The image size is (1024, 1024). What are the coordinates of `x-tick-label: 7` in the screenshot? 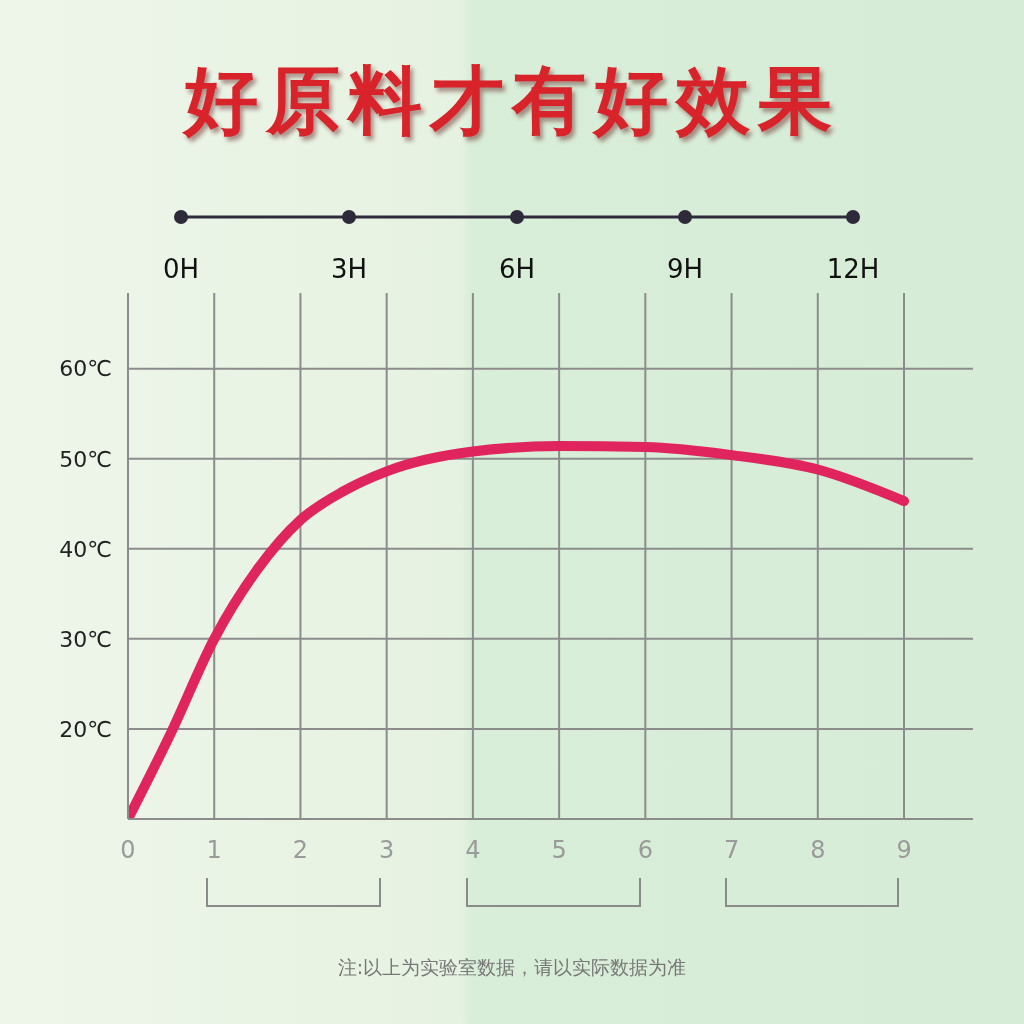 It's located at (731, 850).